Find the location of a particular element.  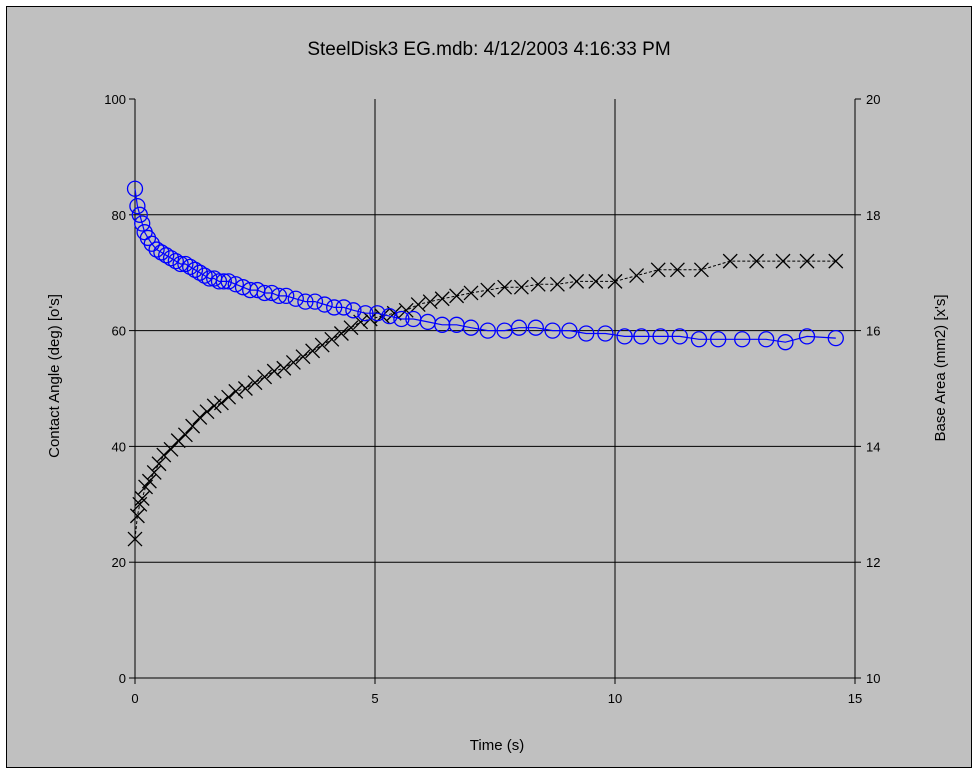

x-tick-label: 0 is located at coordinates (134, 698).